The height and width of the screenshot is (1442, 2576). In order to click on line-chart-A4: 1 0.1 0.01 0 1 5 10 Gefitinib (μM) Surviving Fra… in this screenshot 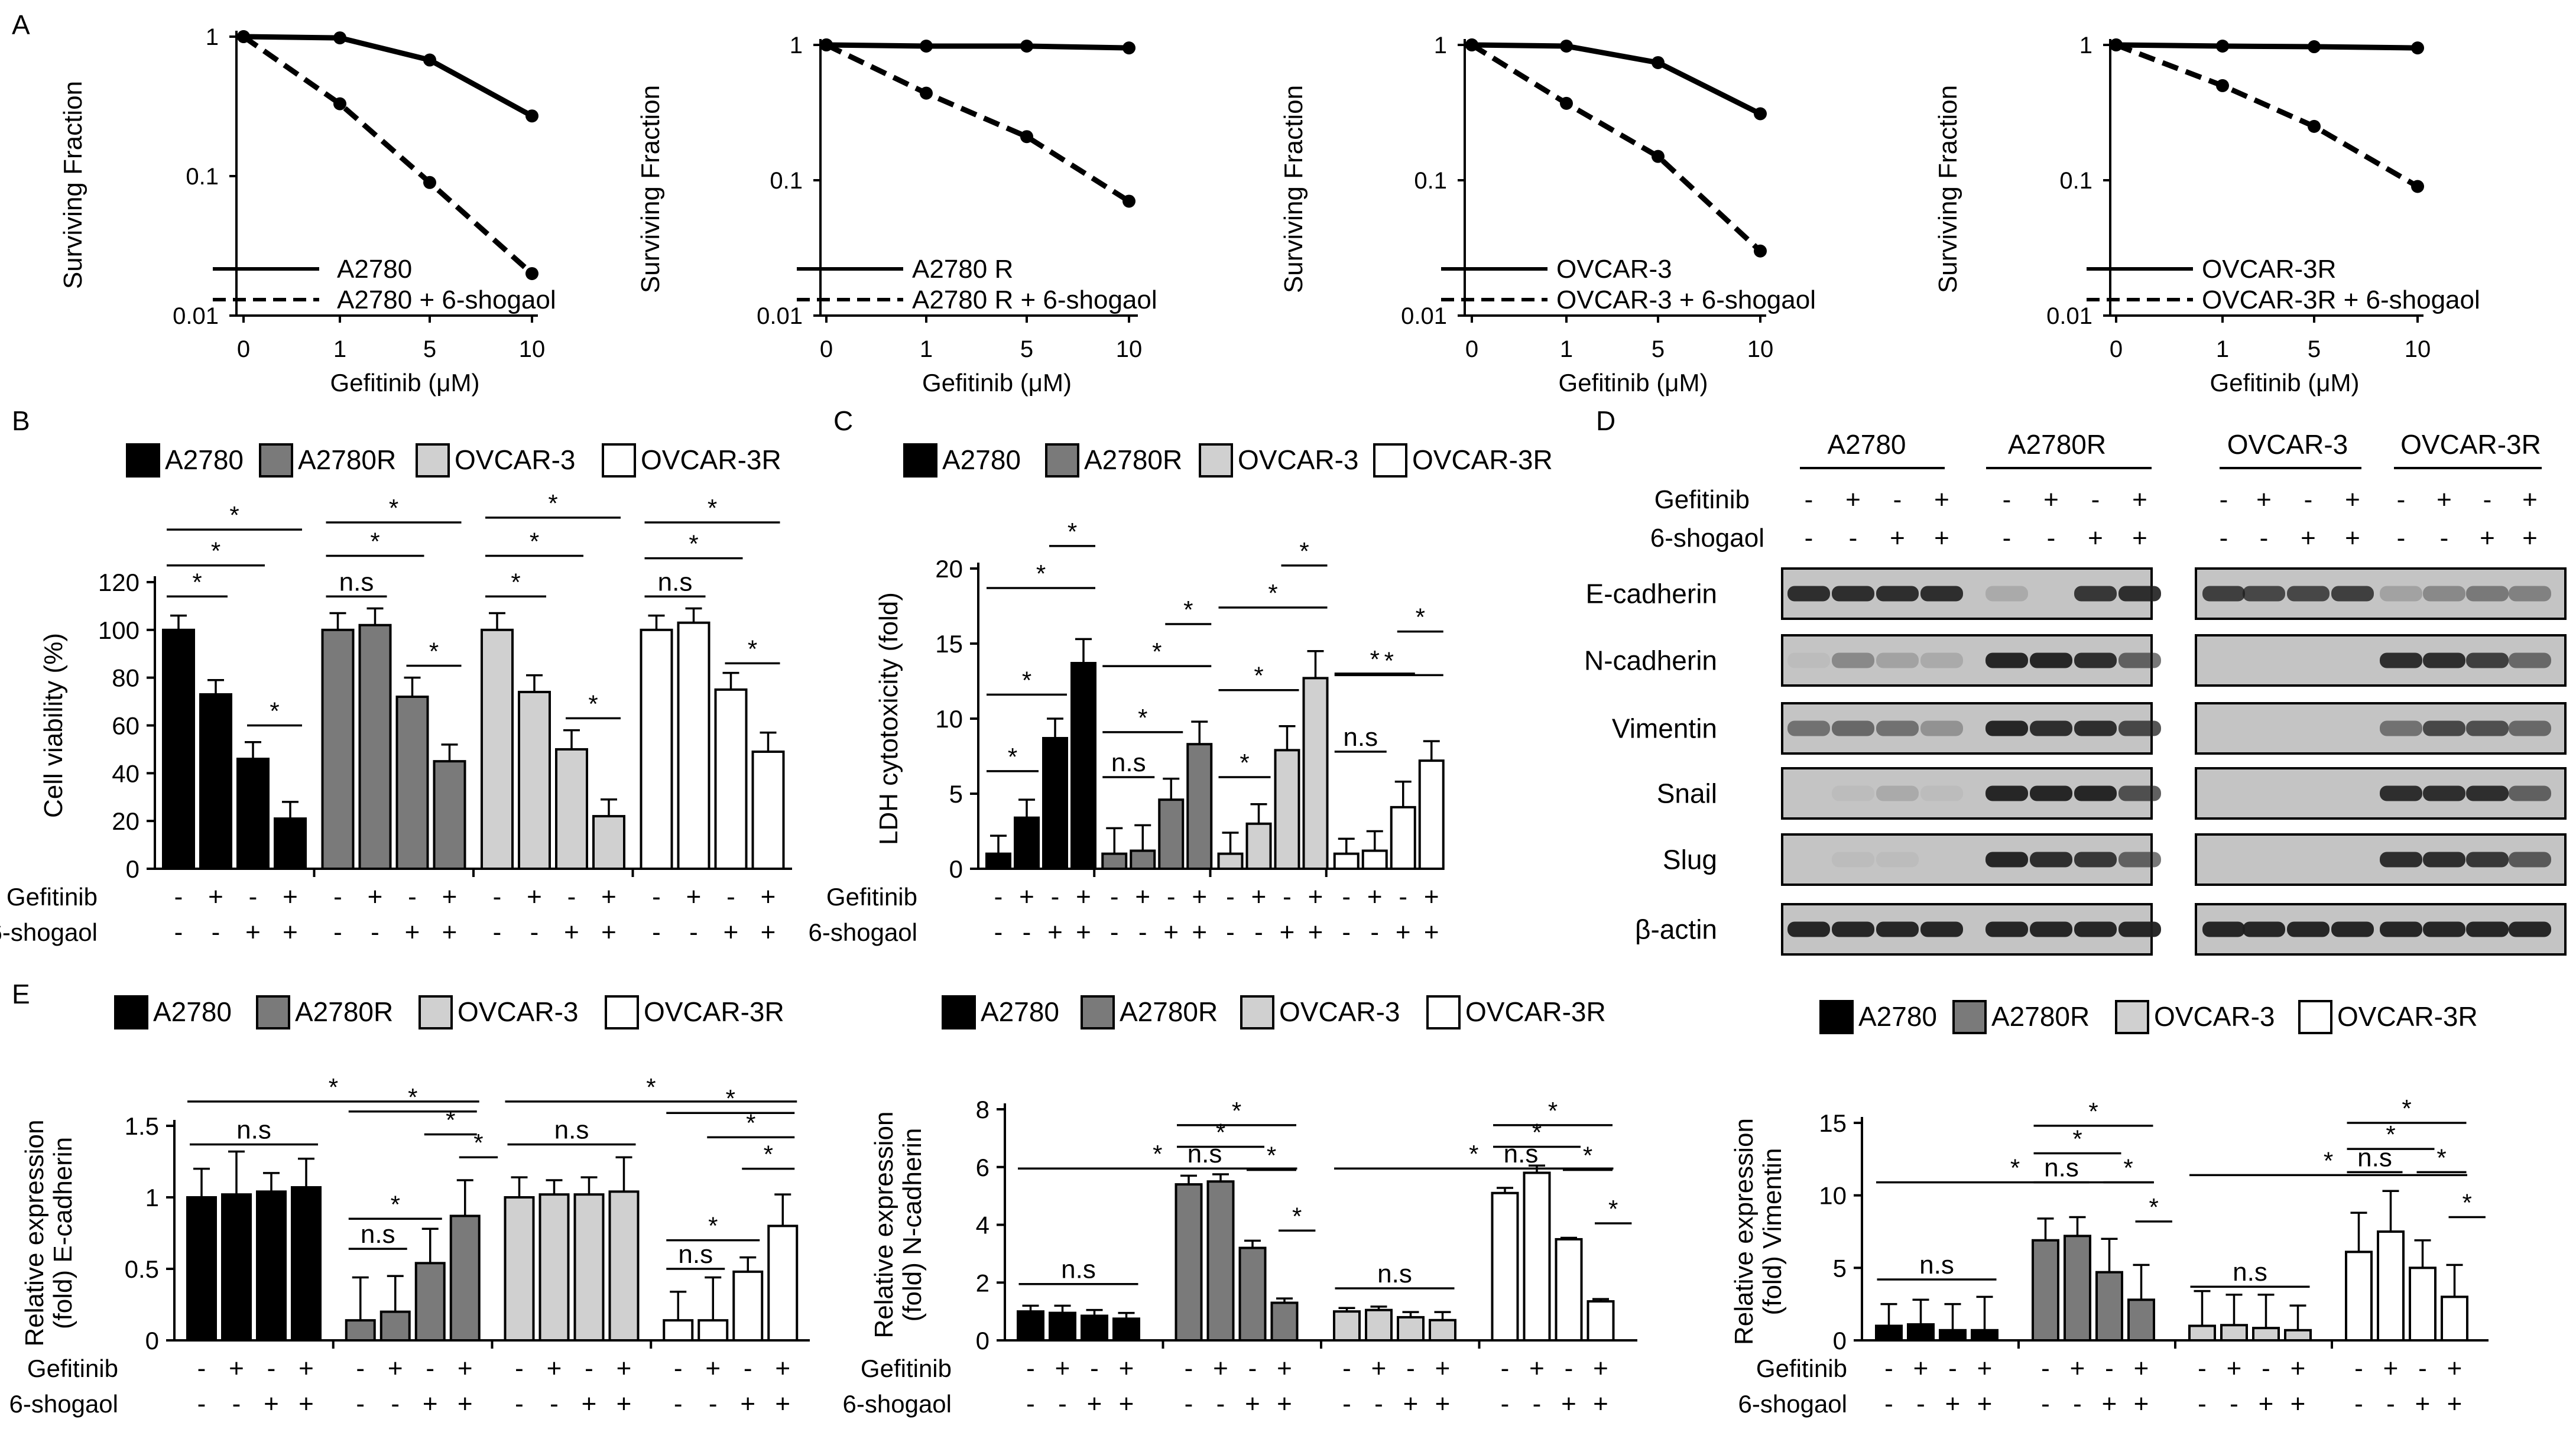, I will do `click(2206, 215)`.